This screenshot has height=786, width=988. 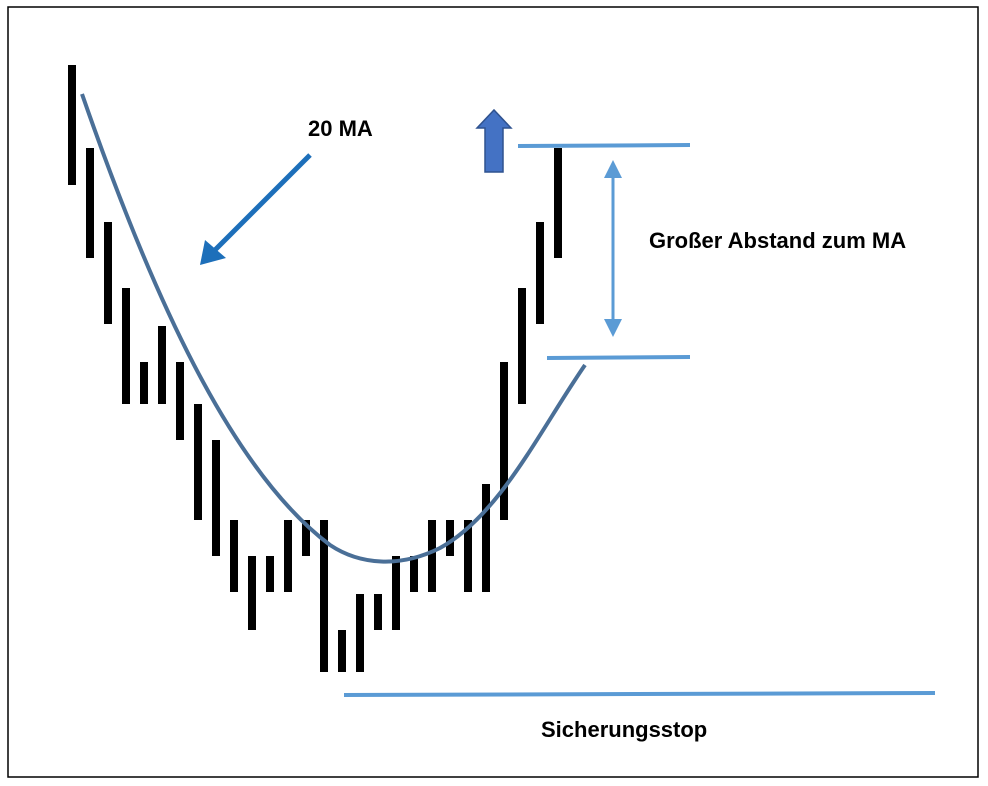 What do you see at coordinates (494, 140) in the screenshot?
I see `up-arrow` at bounding box center [494, 140].